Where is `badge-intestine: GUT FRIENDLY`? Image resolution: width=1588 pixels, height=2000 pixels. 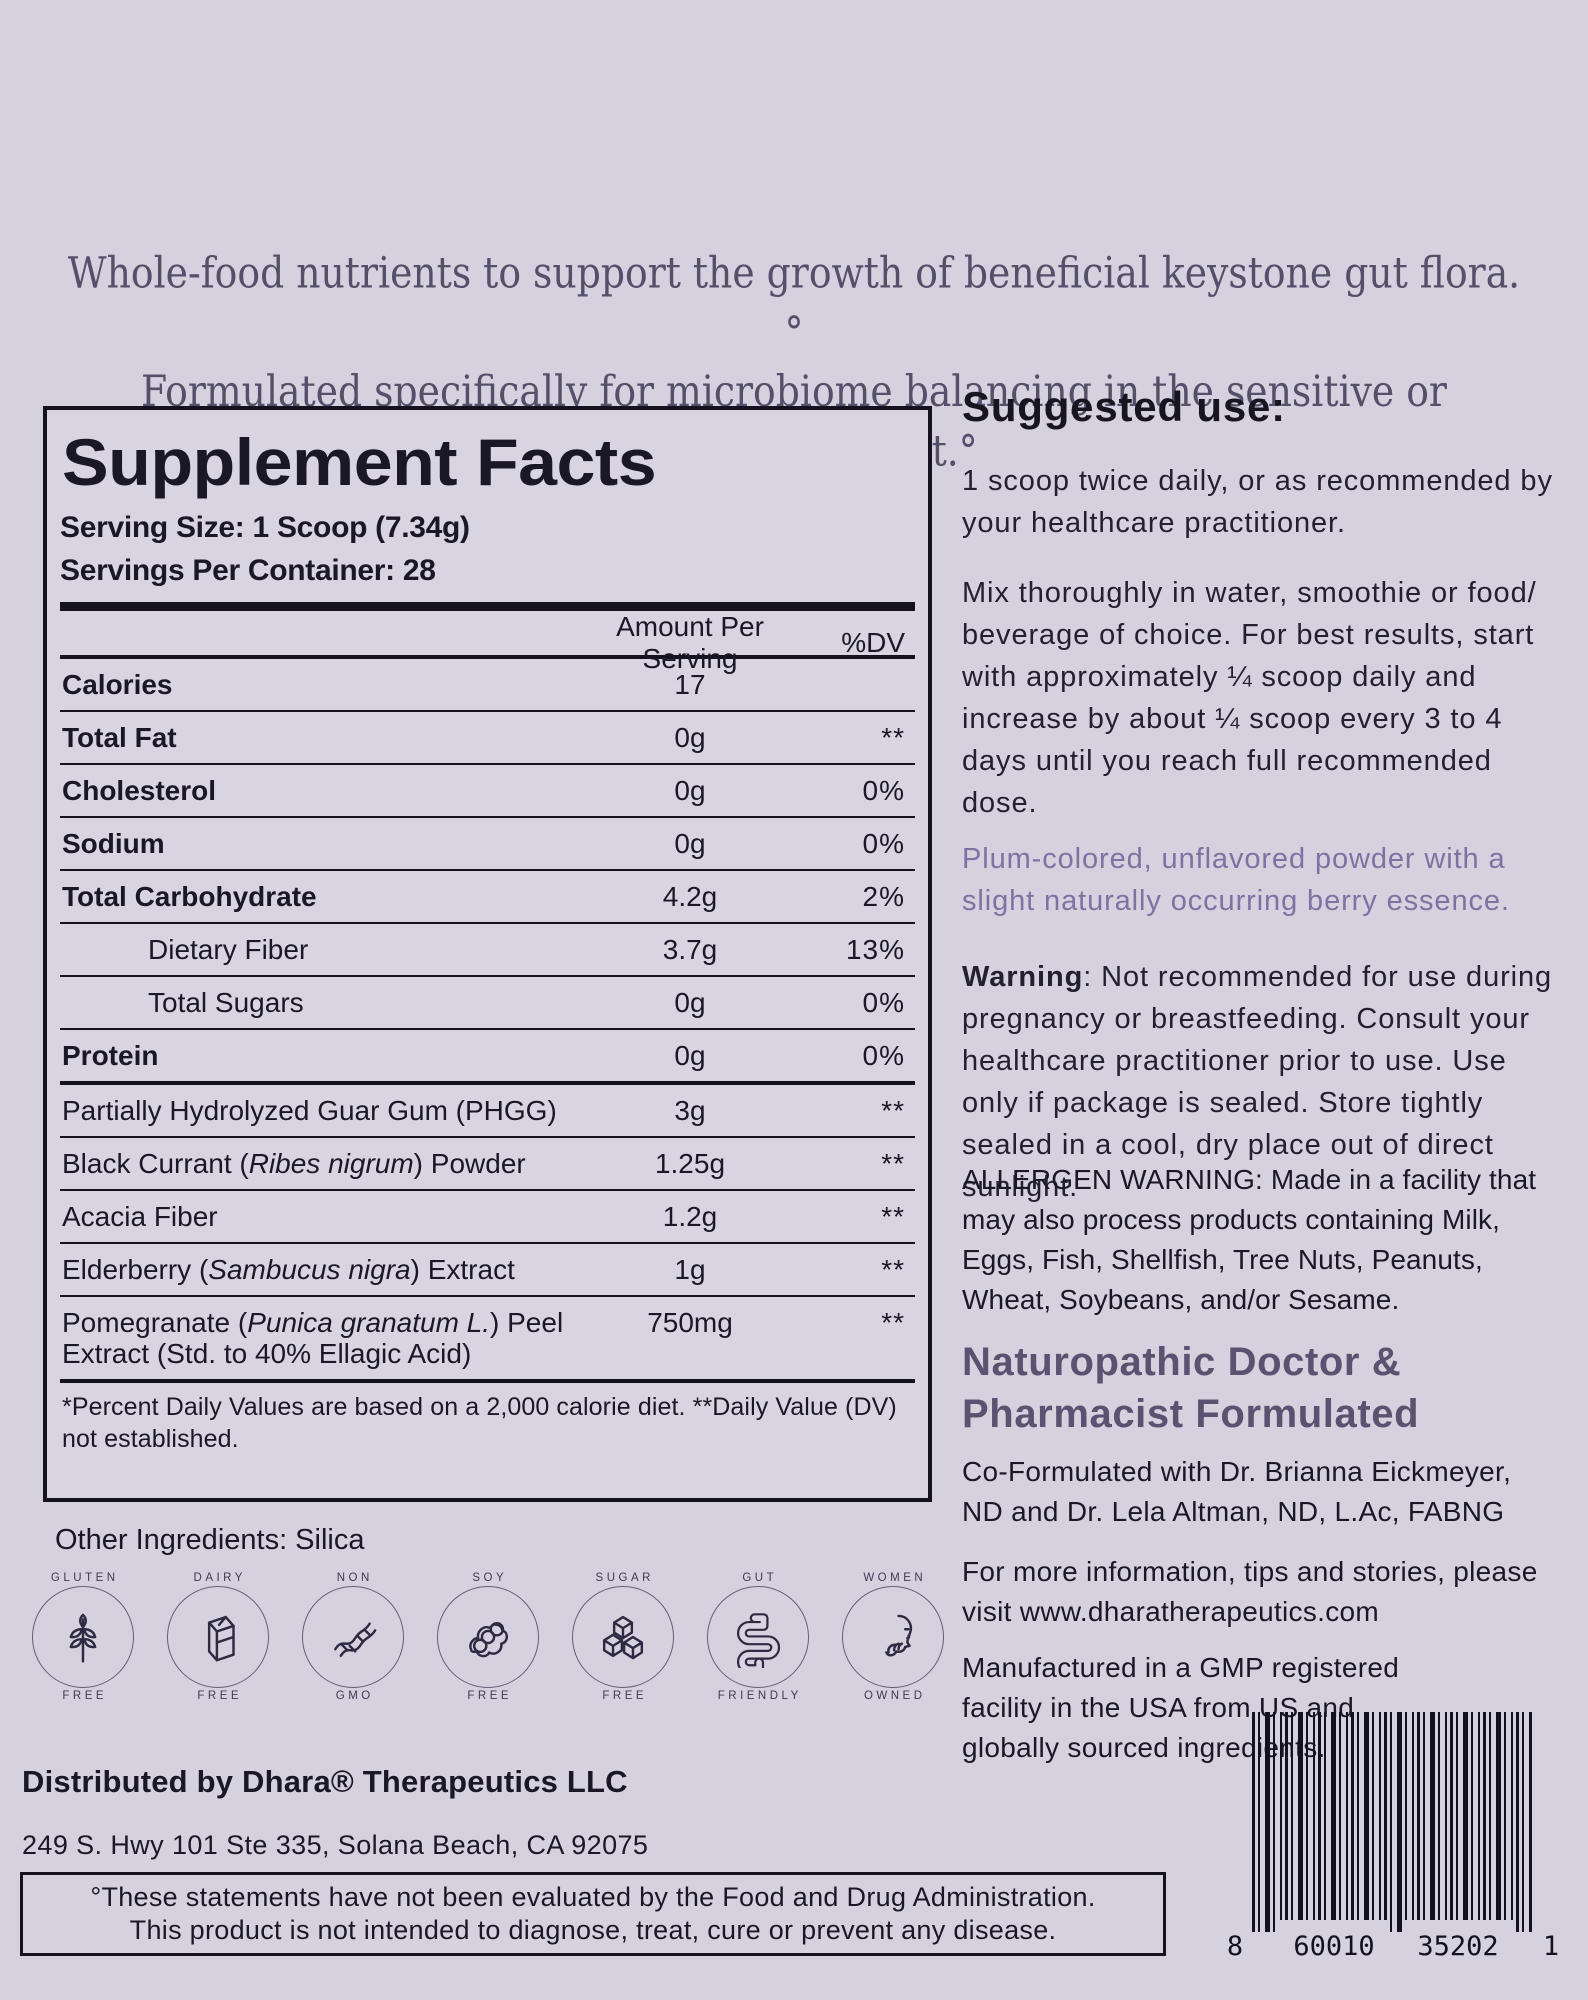
badge-intestine: GUT FRIENDLY is located at coordinates (758, 1637).